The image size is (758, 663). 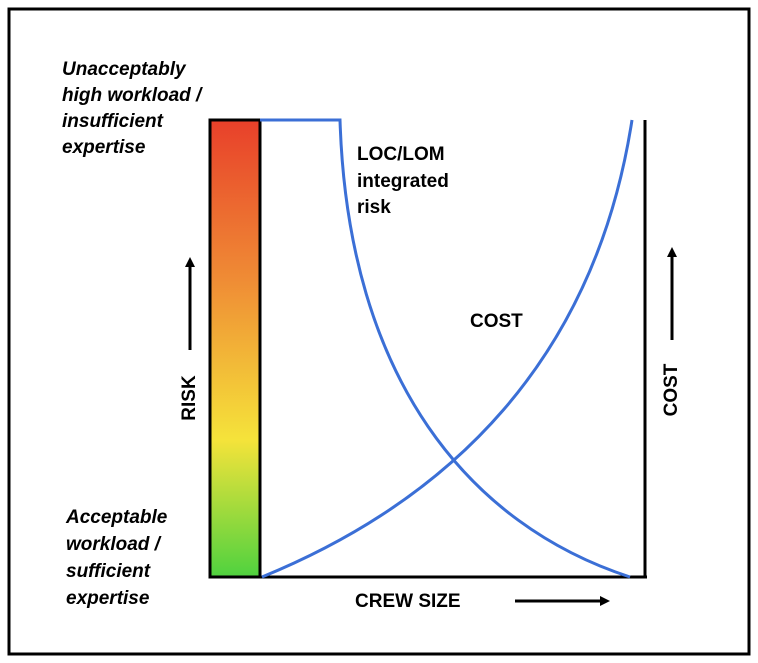 I want to click on risk-curve-label: LOC/LOM, so click(x=401, y=154).